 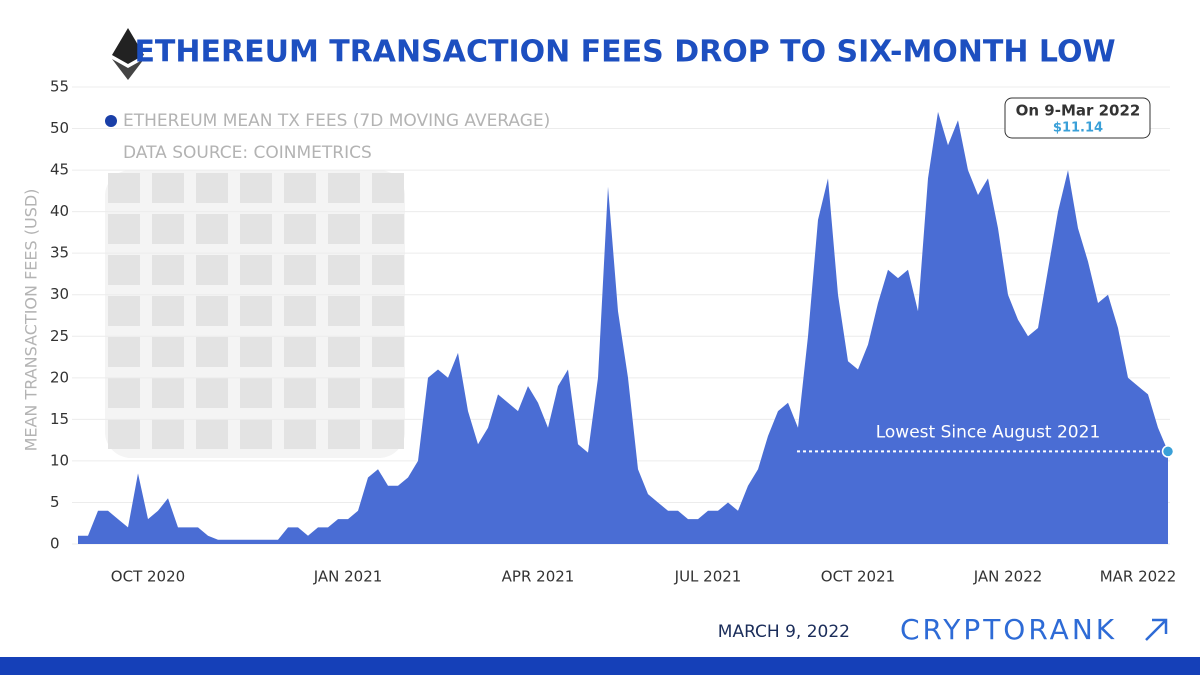 What do you see at coordinates (988, 432) in the screenshot?
I see `annotation-note: Lowest Since August 2021` at bounding box center [988, 432].